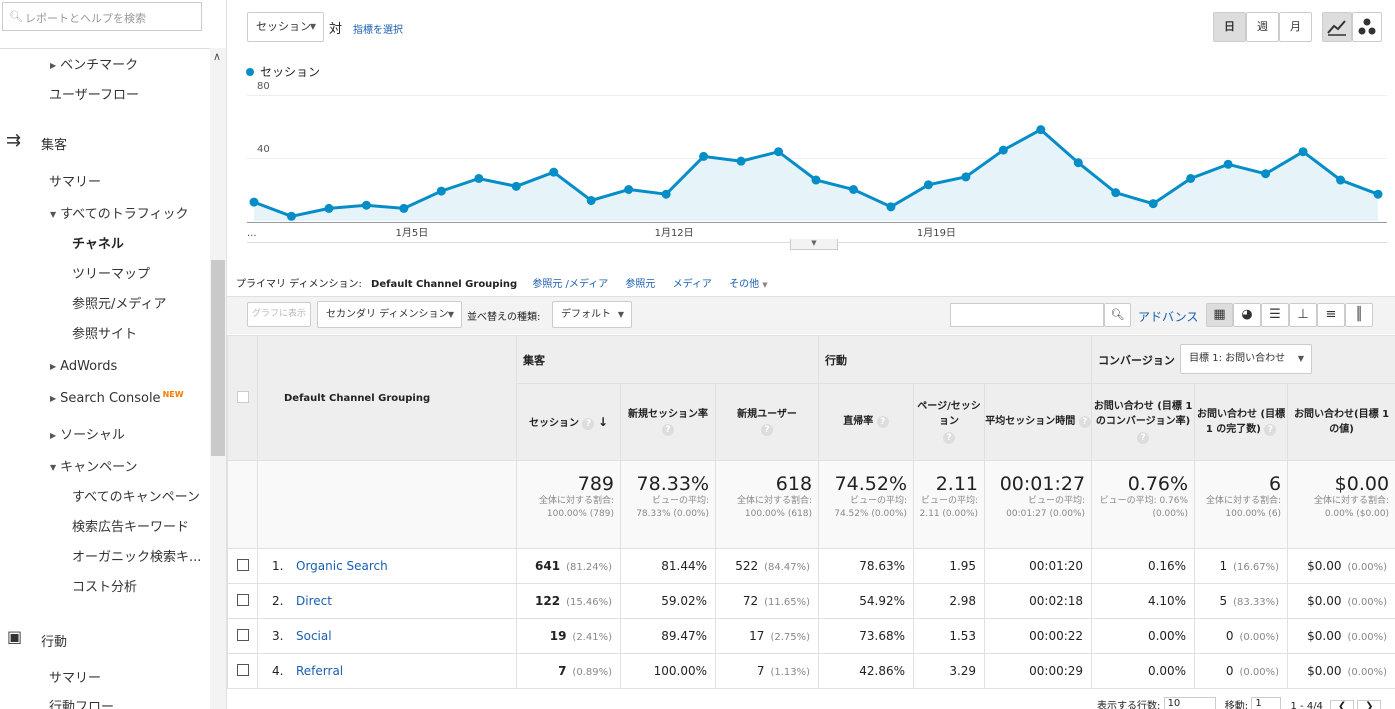  What do you see at coordinates (102, 16) in the screenshot?
I see `report-search-input: 🔍︎ レポートとヘルプを検索` at bounding box center [102, 16].